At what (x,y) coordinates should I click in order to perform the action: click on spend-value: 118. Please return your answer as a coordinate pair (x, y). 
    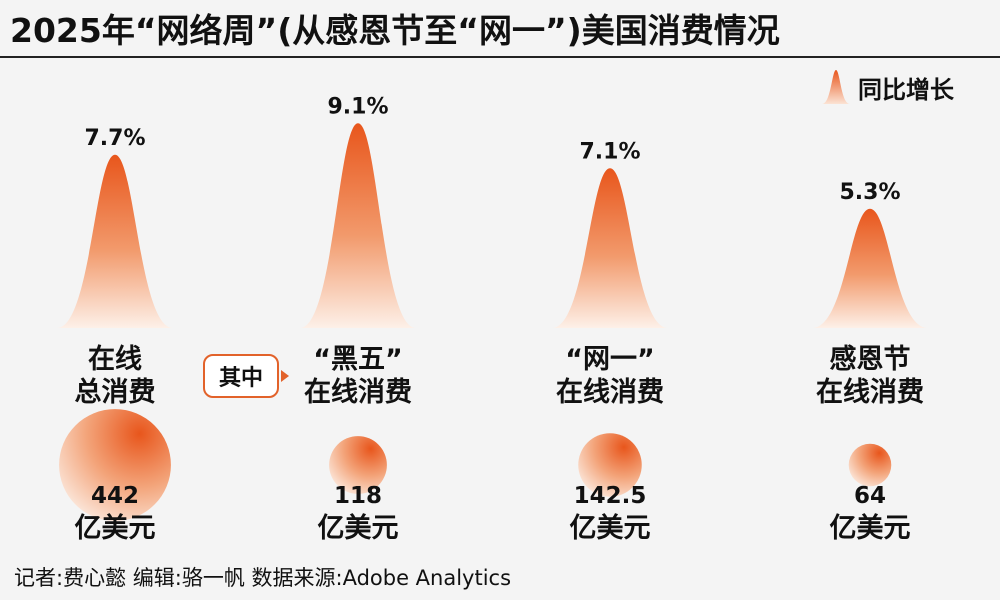
    Looking at the image, I should click on (358, 496).